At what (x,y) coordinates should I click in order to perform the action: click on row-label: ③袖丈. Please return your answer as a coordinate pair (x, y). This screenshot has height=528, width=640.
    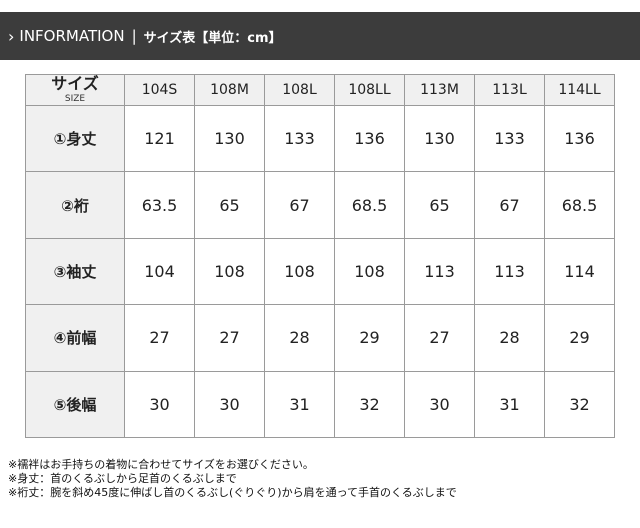
    Looking at the image, I should click on (75, 271).